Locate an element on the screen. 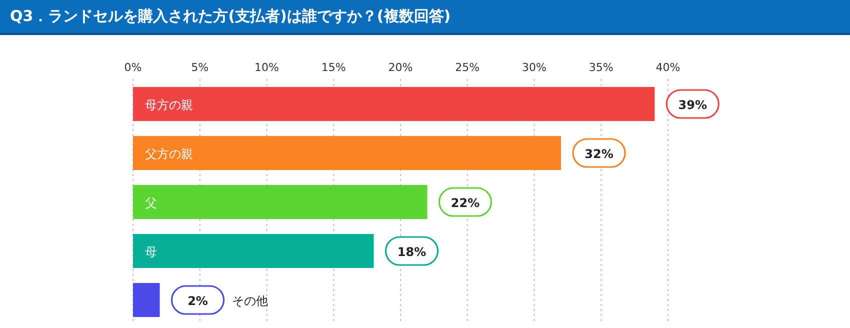  chart-title: Q3．ランドセルを購入された方(支払者)は誰ですか？(複数回答) is located at coordinates (425, 17).